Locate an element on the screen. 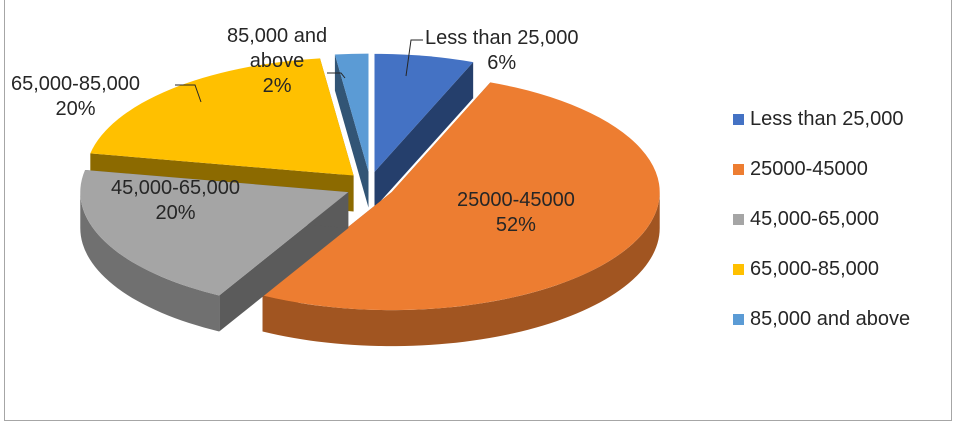 The image size is (958, 423). data-label-85000-and-above: 85,000 and above 2% is located at coordinates (277, 61).